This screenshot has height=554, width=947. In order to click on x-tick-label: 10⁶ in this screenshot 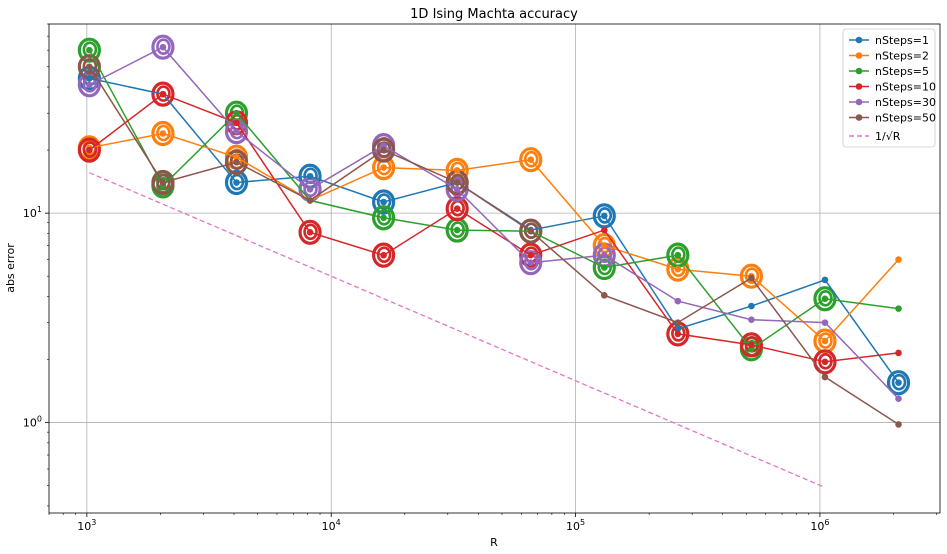, I will do `click(819, 525)`.